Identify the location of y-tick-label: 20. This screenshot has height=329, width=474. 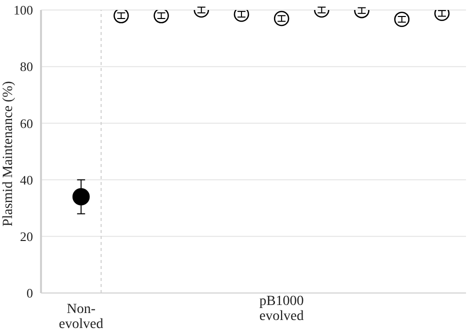
(26, 236).